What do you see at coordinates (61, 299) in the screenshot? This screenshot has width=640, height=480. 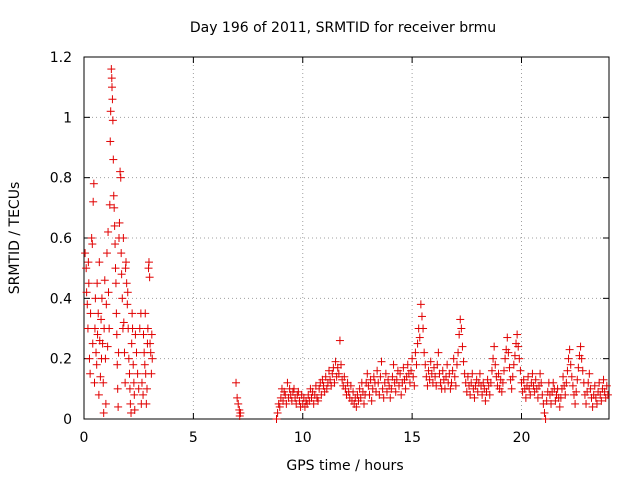 I see `y-tick-label: 0.4` at bounding box center [61, 299].